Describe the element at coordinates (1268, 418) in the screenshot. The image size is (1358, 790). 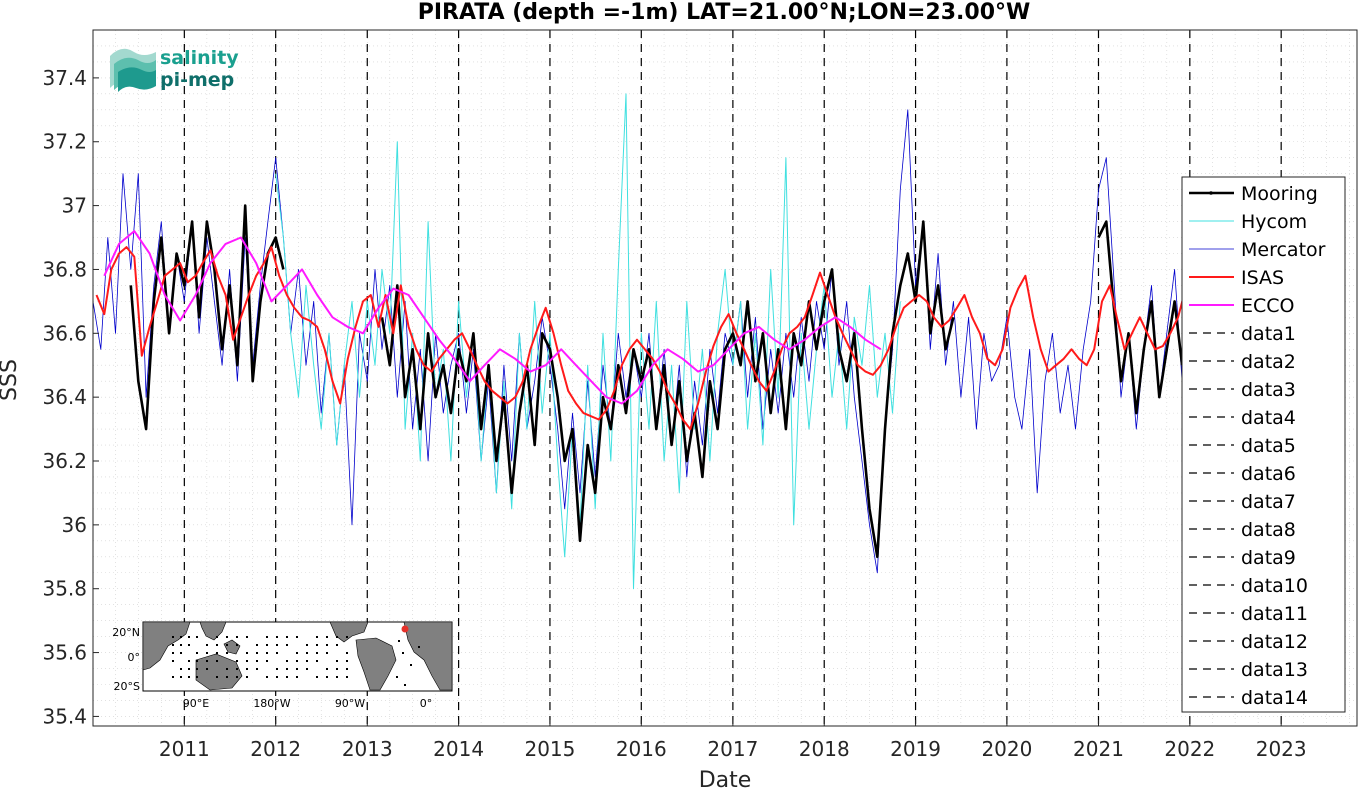
I see `legend-label-data4: data4` at that location.